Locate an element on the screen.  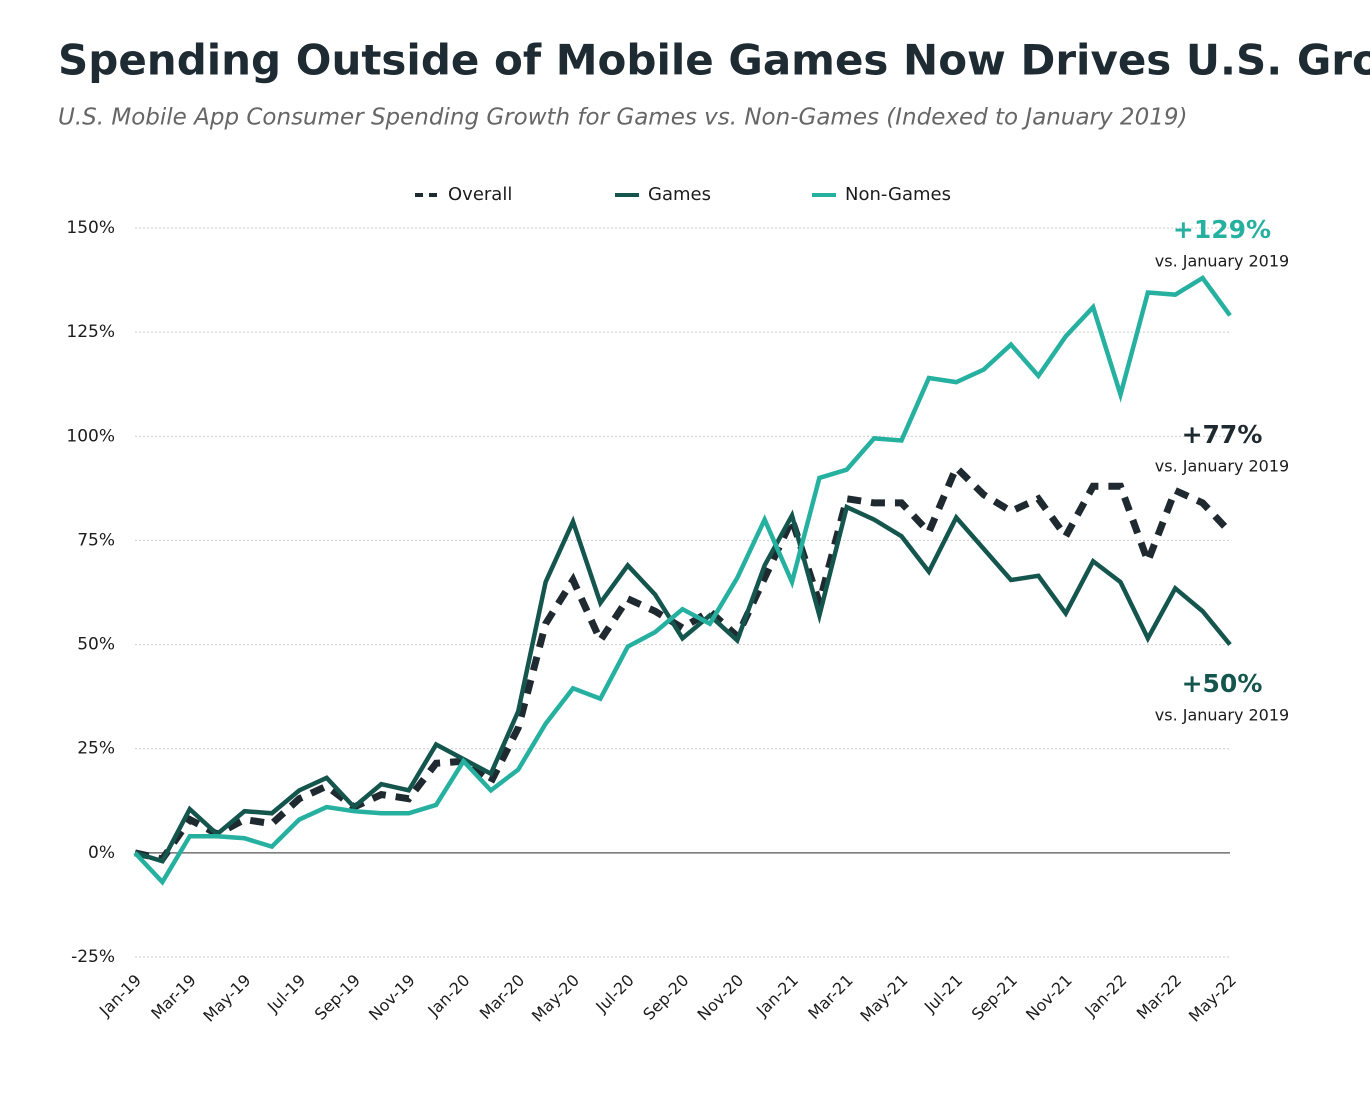
x-tick-label: Jan-21 is located at coordinates (777, 996).